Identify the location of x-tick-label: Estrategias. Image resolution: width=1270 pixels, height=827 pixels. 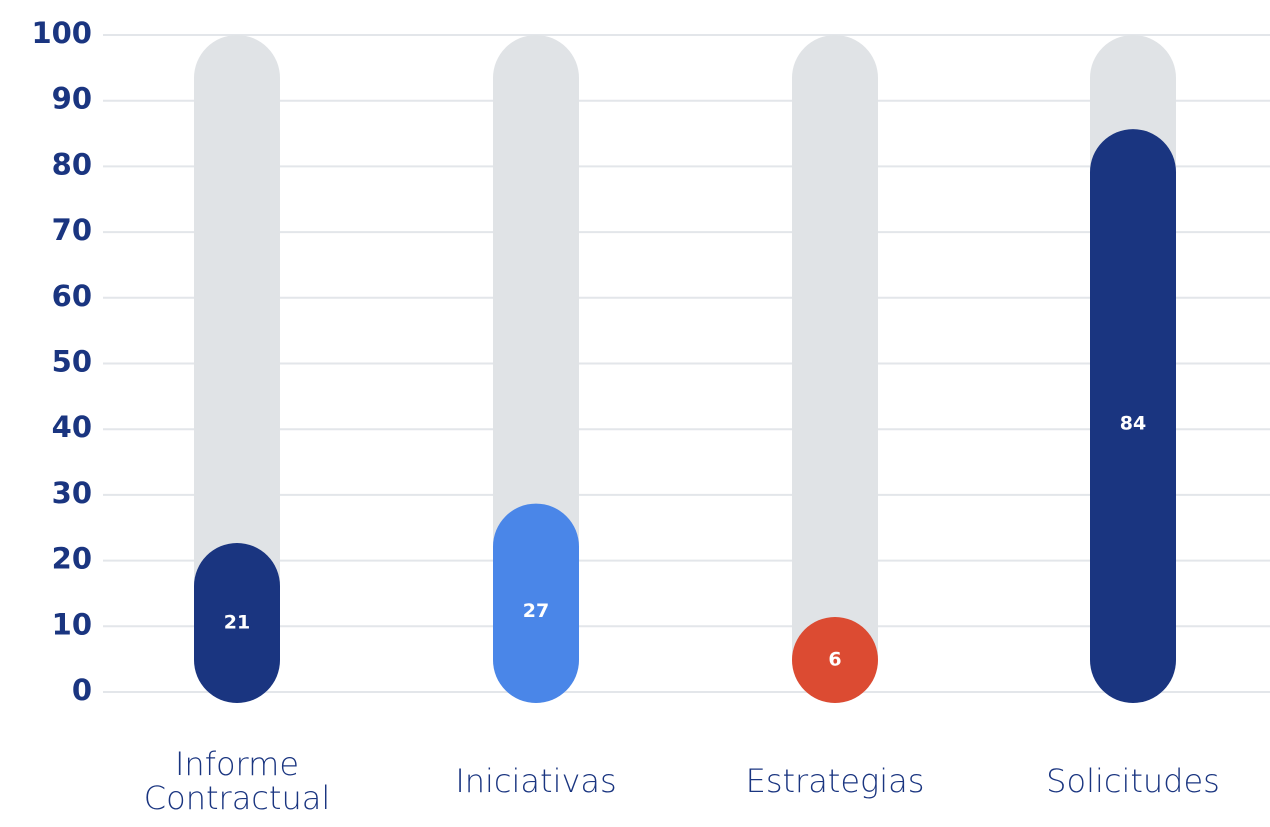
(835, 781).